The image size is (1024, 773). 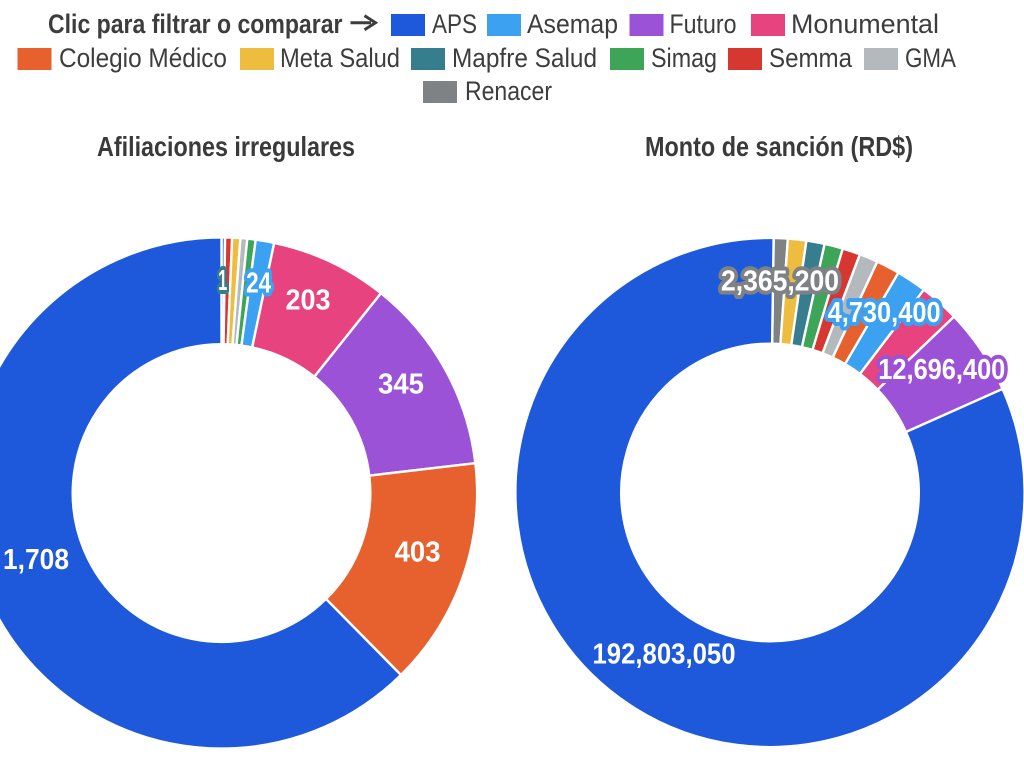 I want to click on svg-text: Colegio Médico, so click(x=143, y=58).